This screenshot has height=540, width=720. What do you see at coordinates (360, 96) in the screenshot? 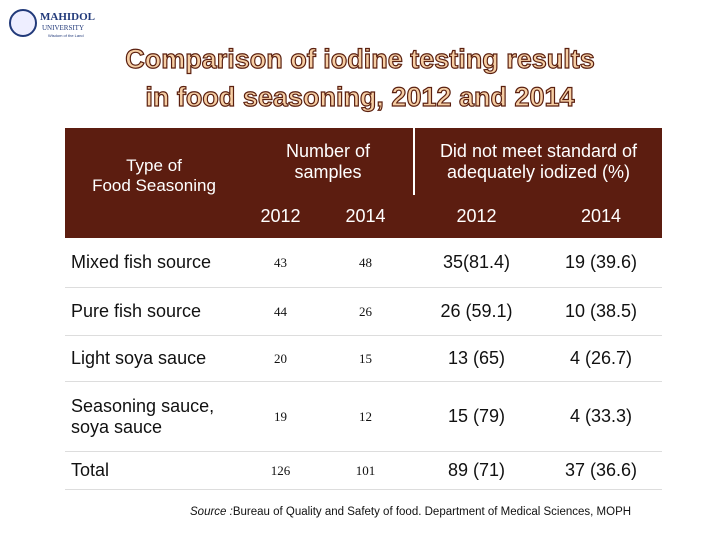
I see `title-line: in food seasoning, 2012 and 2014` at bounding box center [360, 96].